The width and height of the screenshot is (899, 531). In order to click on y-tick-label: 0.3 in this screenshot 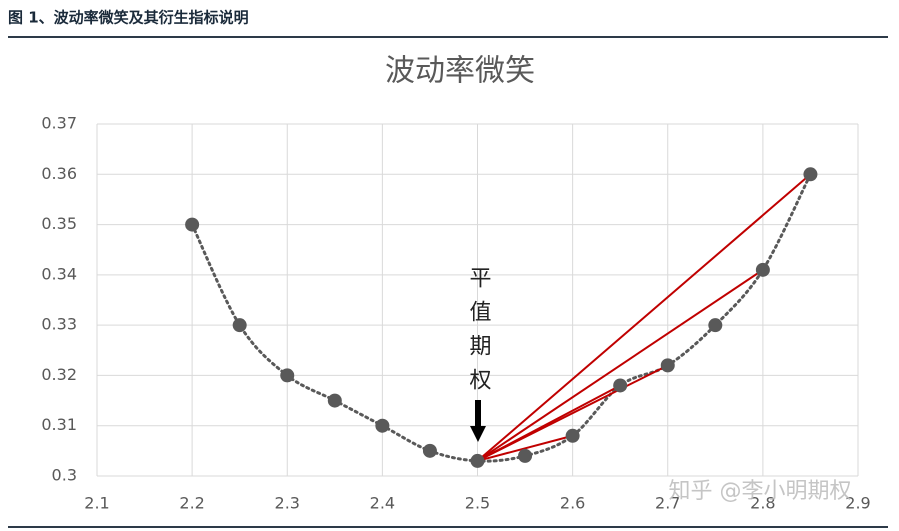, I will do `click(64, 475)`.